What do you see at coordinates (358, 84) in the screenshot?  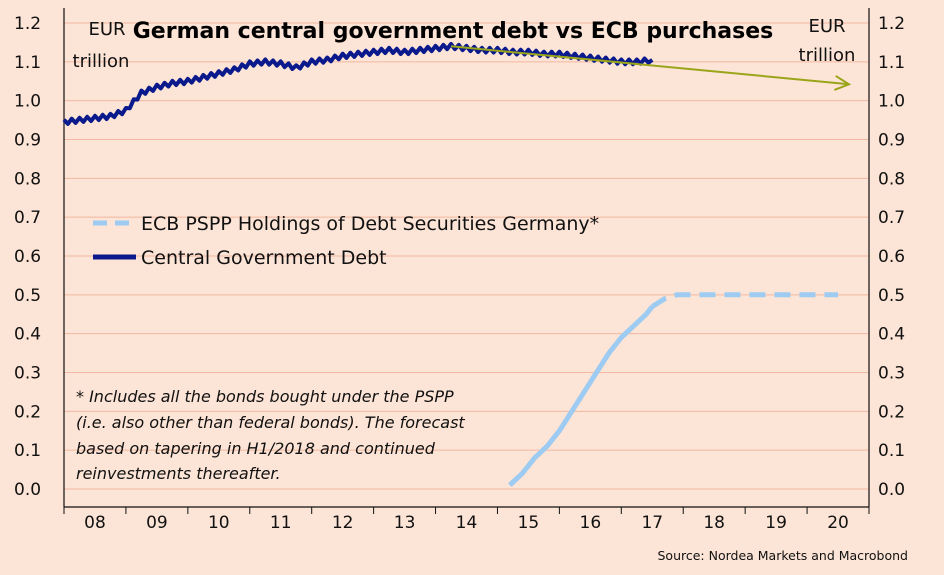 I see `series-central-government-debt` at bounding box center [358, 84].